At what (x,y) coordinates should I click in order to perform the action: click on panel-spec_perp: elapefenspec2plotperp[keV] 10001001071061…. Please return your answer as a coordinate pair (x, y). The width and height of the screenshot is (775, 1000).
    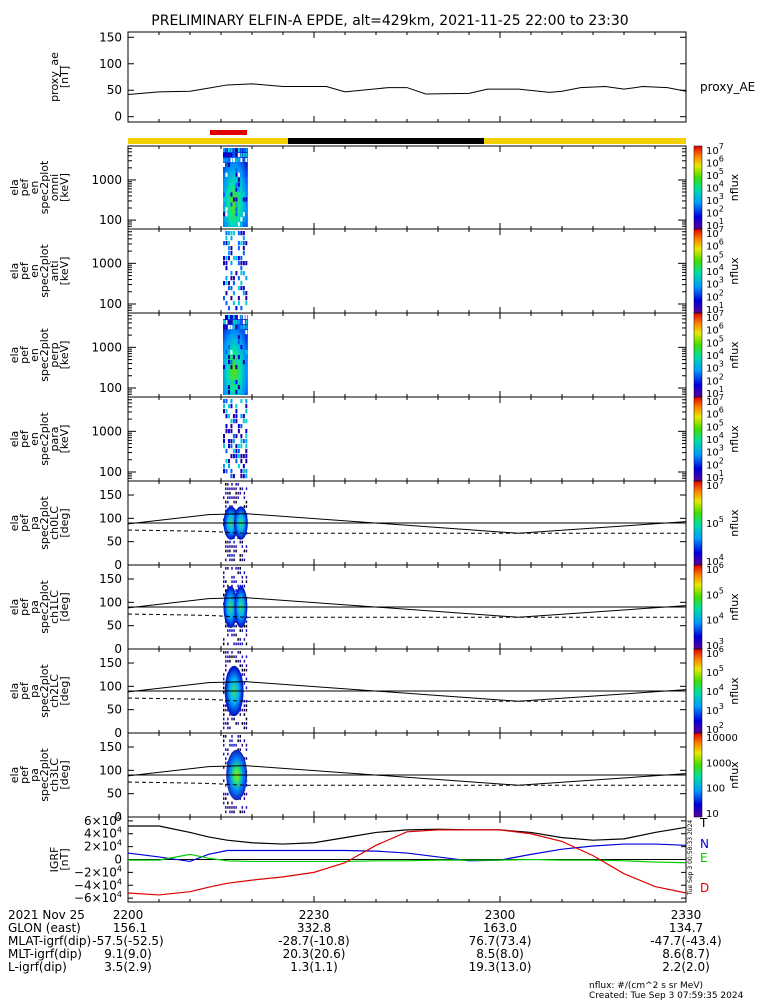
    Looking at the image, I should click on (374, 354).